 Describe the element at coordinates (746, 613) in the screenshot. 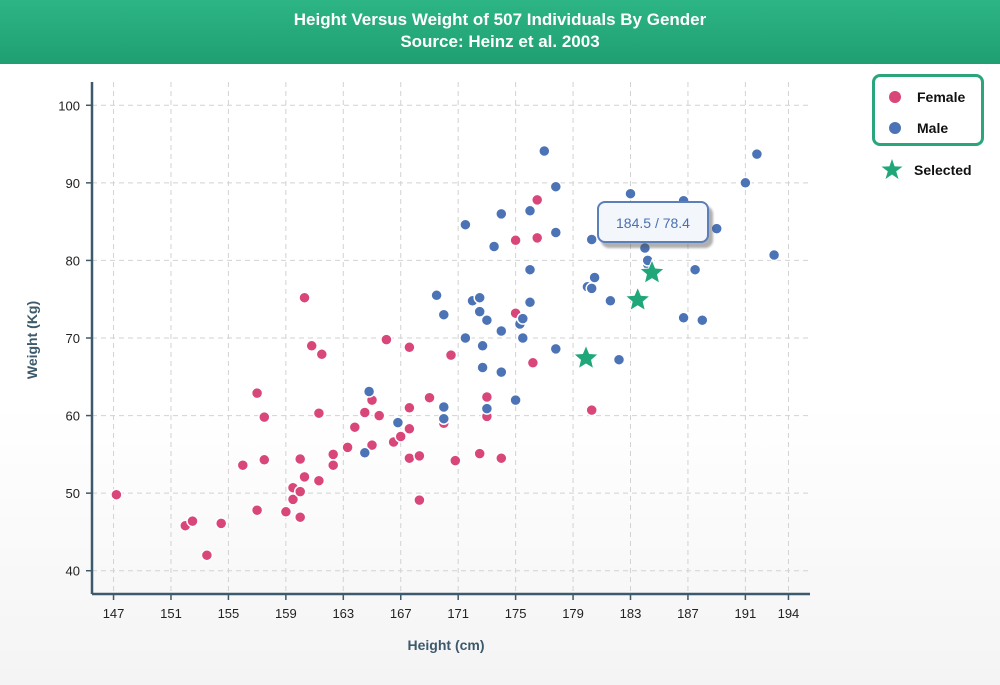

I see `x-tick-label: 191` at that location.